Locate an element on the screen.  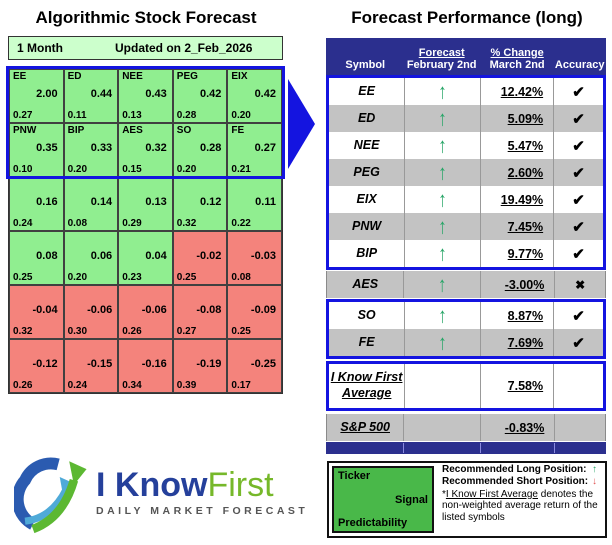
cell-signal: 0.04 is located at coordinates (156, 255).